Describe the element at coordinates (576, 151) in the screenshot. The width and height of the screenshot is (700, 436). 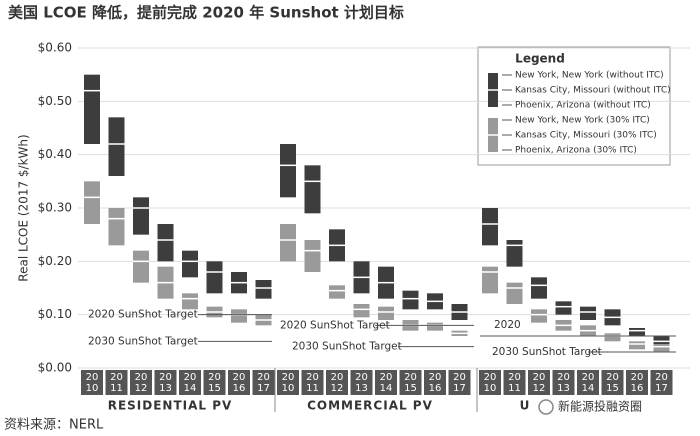
I see `legend-label: Phoenix, Arizona (30% ITC)` at that location.